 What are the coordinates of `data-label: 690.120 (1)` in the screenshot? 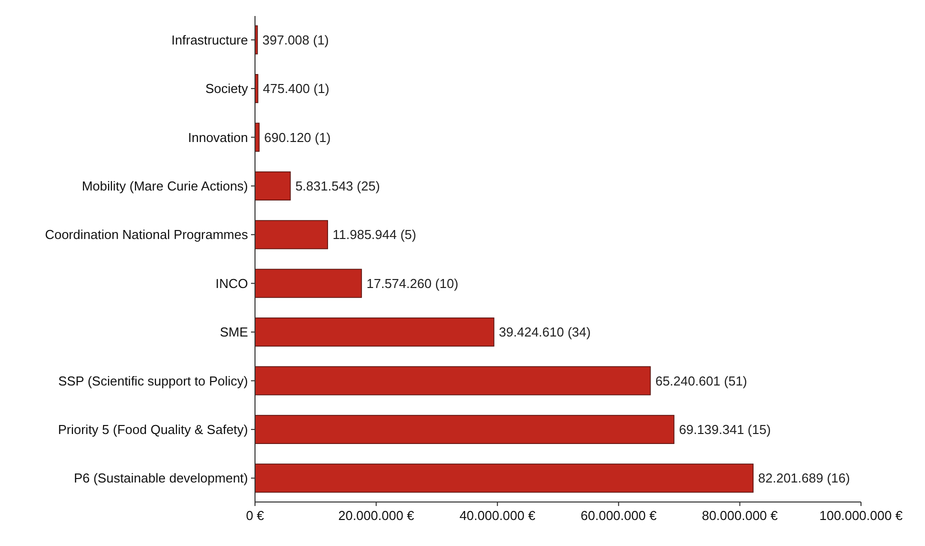 It's located at (297, 137).